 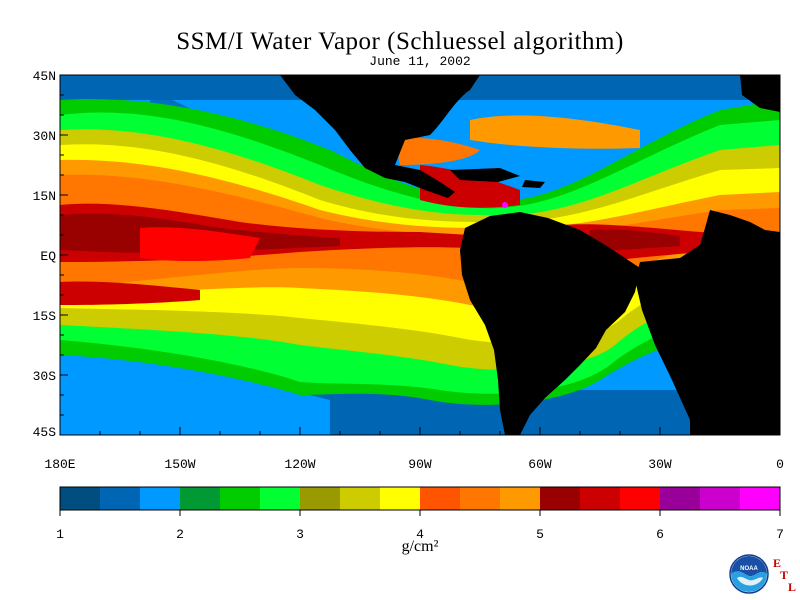 What do you see at coordinates (784, 575) in the screenshot?
I see `etl-letter-t: T` at bounding box center [784, 575].